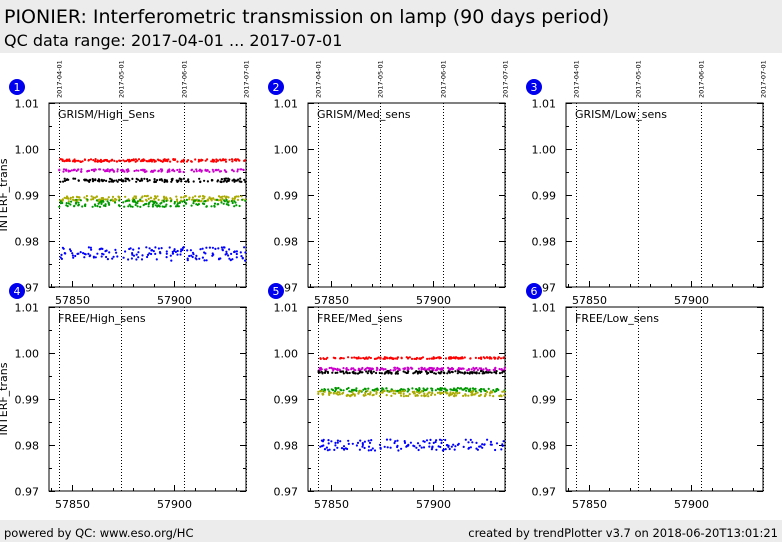 The height and width of the screenshot is (542, 782). Describe the element at coordinates (5, 194) in the screenshot. I see `y-axis-label: INTERF_trans` at that location.